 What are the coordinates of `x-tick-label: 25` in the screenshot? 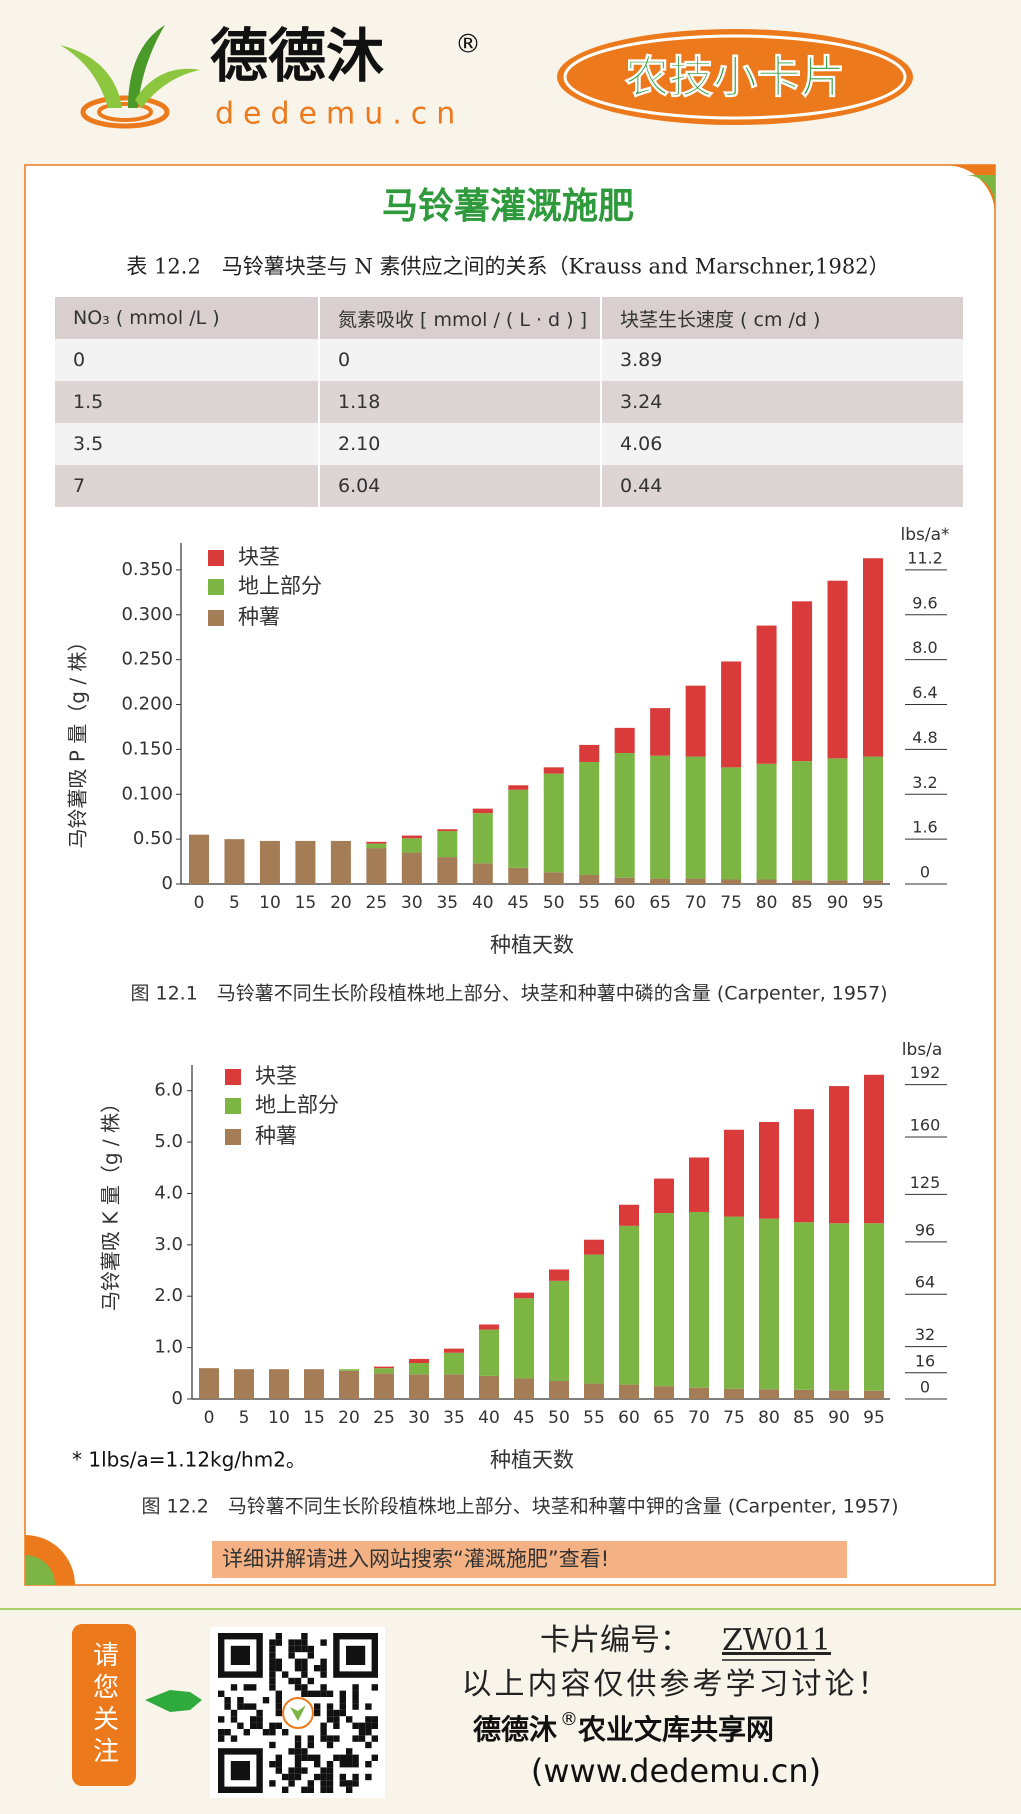 It's located at (384, 1418).